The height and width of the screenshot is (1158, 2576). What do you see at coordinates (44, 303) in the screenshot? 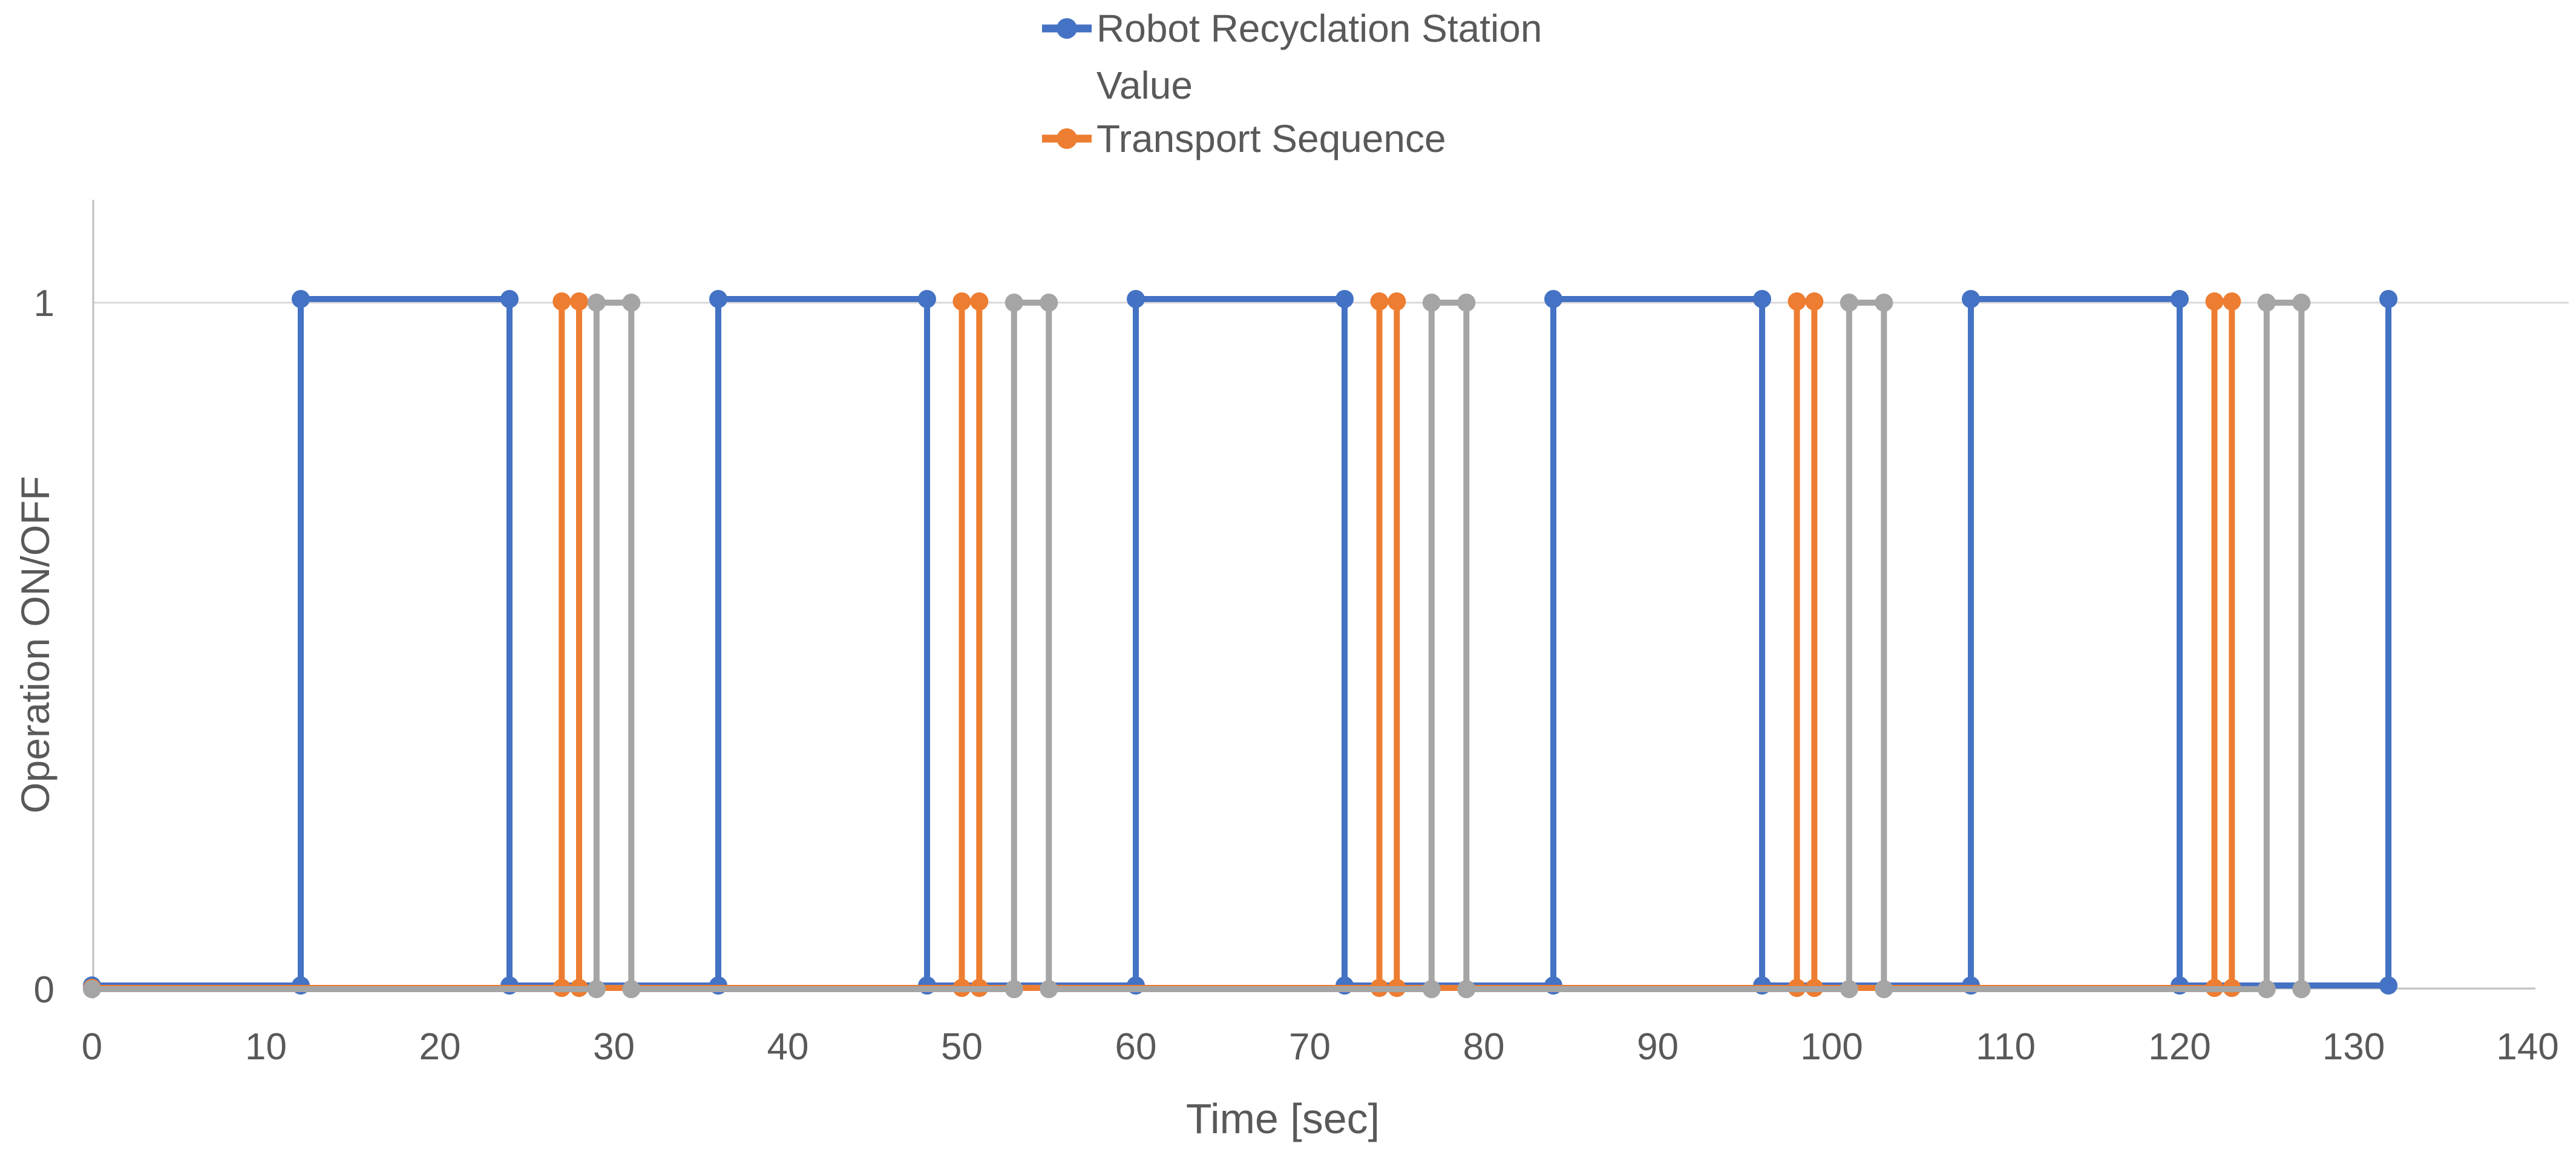
I see `y-tick-label: 1` at bounding box center [44, 303].